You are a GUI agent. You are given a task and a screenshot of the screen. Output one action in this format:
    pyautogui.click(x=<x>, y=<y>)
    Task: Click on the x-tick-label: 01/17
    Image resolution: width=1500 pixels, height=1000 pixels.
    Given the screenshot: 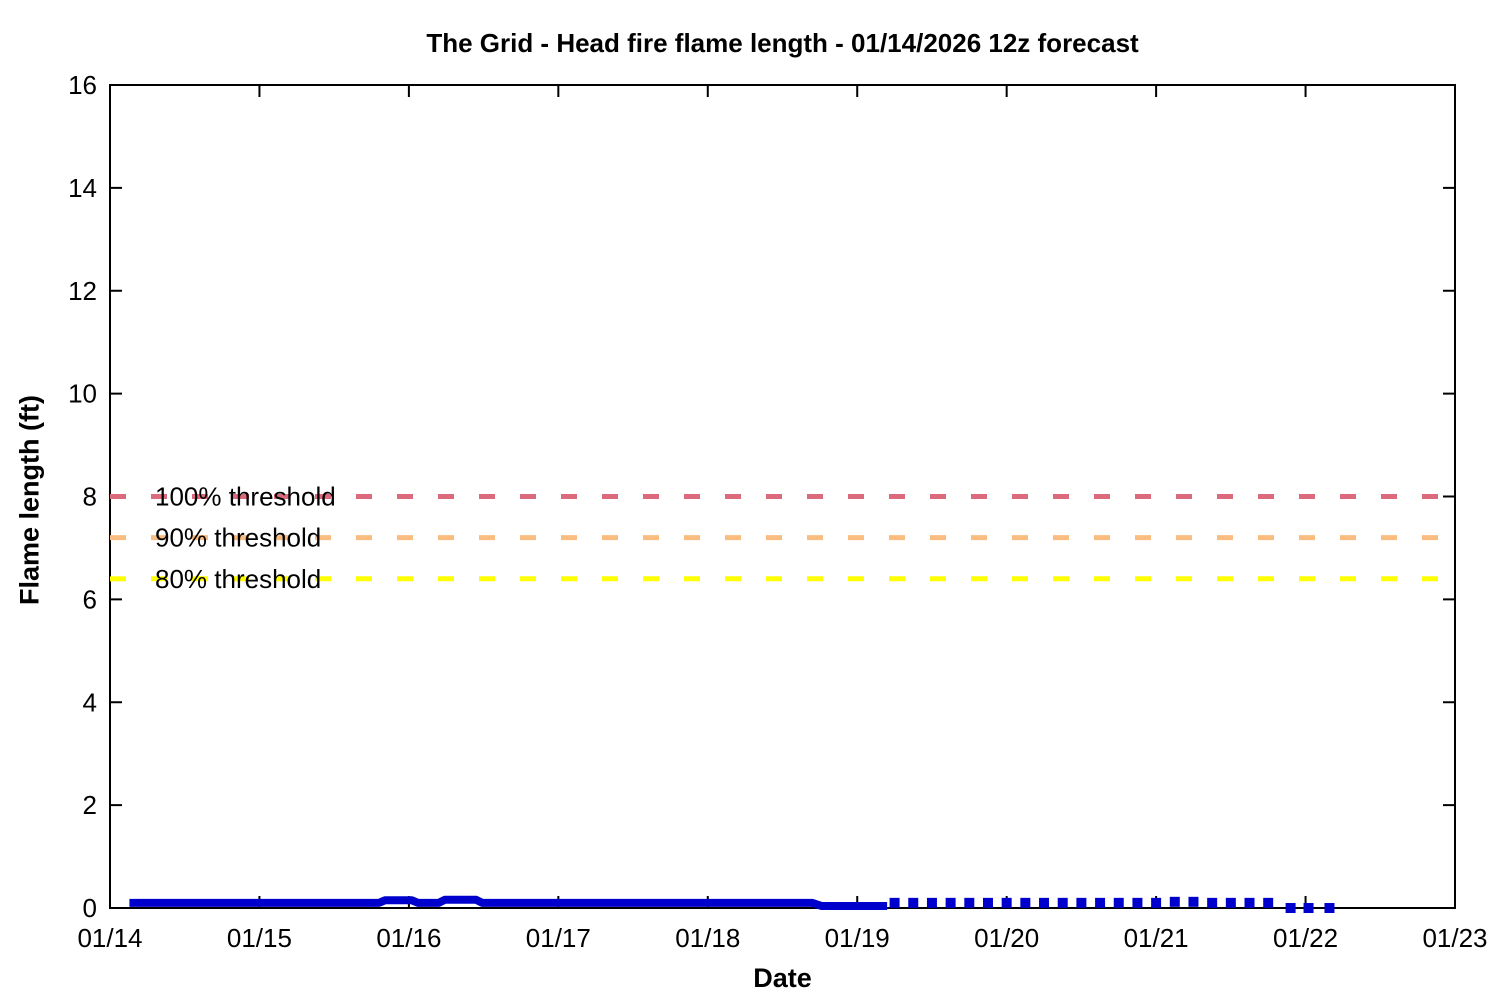 What is the action you would take?
    pyautogui.click(x=558, y=938)
    